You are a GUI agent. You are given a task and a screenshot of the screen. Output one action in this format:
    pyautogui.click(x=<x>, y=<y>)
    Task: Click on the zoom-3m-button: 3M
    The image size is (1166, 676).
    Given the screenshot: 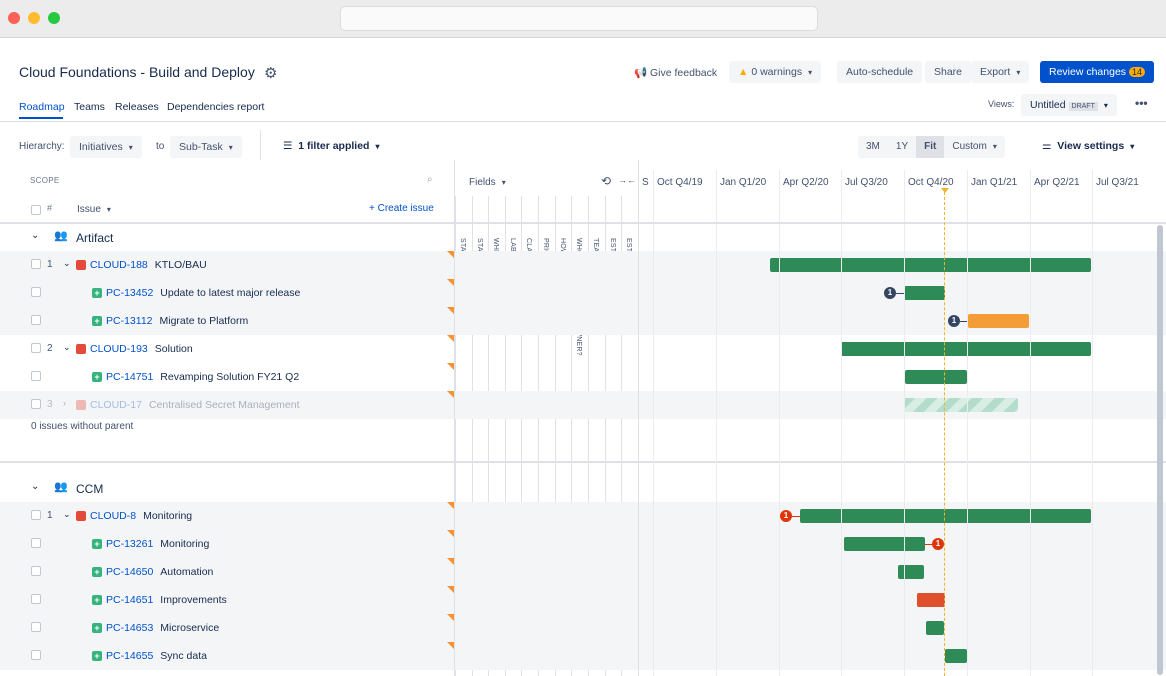 What is the action you would take?
    pyautogui.click(x=873, y=146)
    